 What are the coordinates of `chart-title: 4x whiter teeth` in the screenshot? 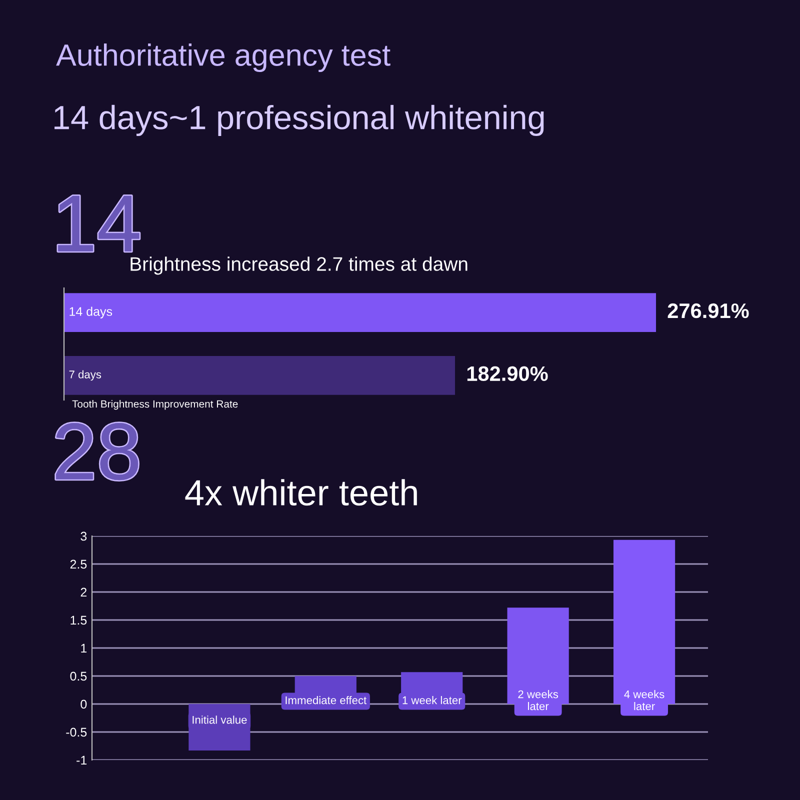 It's located at (301, 492).